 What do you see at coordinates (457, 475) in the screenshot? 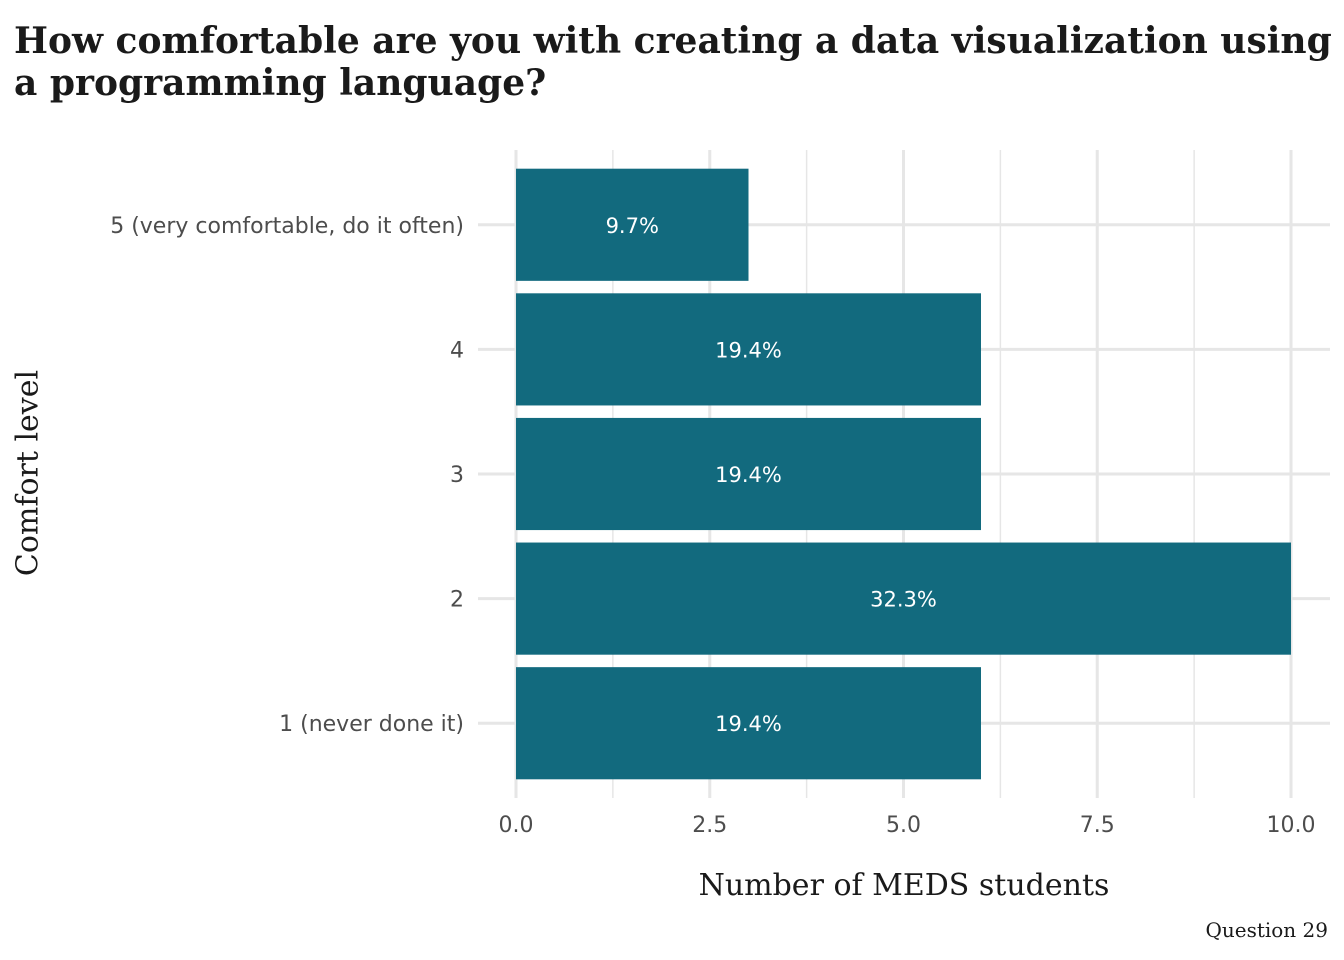
I see `y-tick-label: 3` at bounding box center [457, 475].